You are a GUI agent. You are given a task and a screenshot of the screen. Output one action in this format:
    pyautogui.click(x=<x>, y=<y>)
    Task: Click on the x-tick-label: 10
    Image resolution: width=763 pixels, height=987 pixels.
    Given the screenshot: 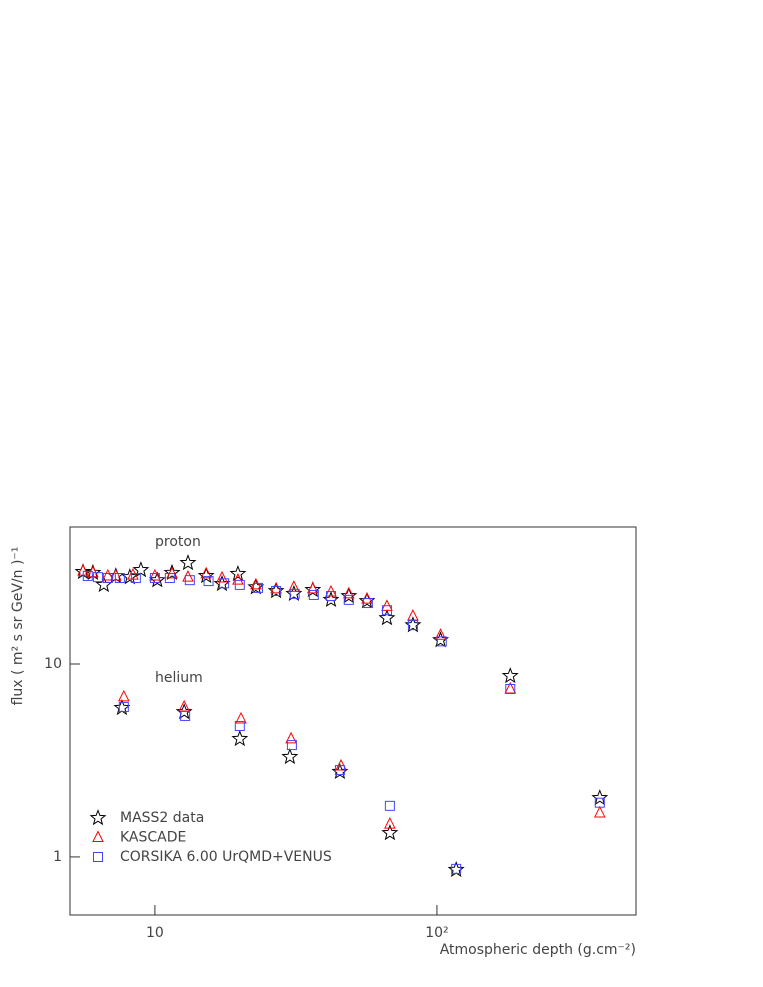 What is the action you would take?
    pyautogui.click(x=155, y=933)
    